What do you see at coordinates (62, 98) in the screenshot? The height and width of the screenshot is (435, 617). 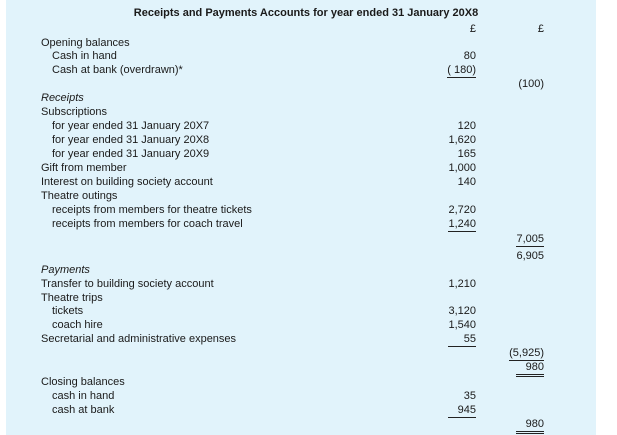 I see `section-heading: Receipts` at bounding box center [62, 98].